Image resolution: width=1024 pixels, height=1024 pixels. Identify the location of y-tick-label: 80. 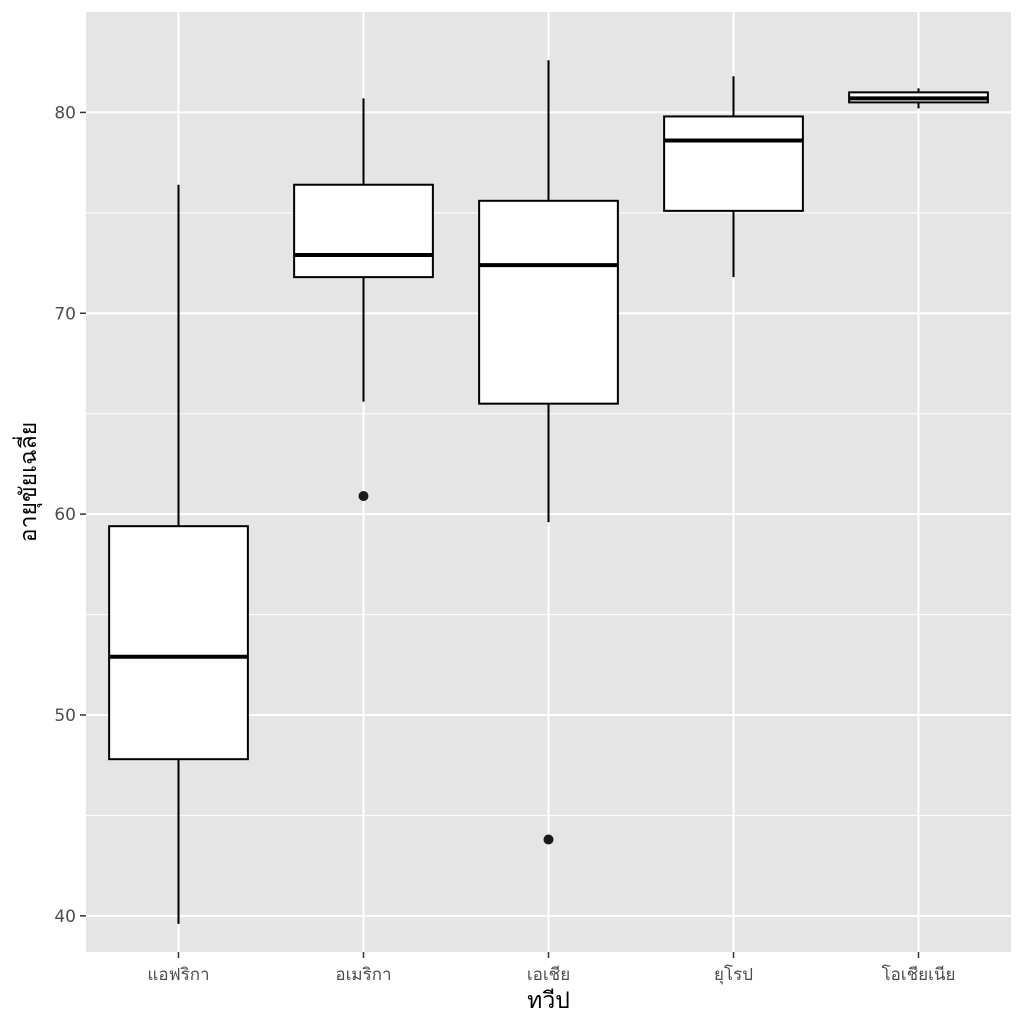
(65, 113).